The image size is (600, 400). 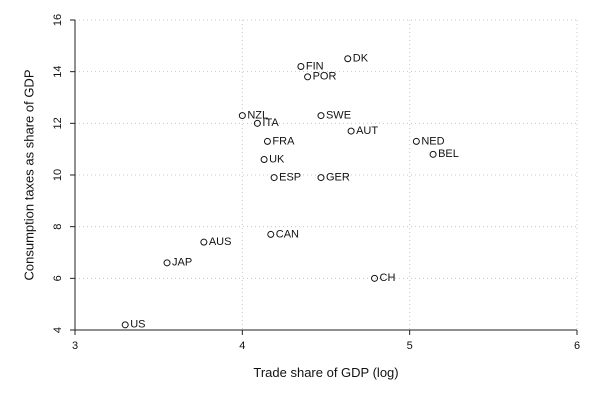 What do you see at coordinates (58, 227) in the screenshot?
I see `y-tick-label: 8` at bounding box center [58, 227].